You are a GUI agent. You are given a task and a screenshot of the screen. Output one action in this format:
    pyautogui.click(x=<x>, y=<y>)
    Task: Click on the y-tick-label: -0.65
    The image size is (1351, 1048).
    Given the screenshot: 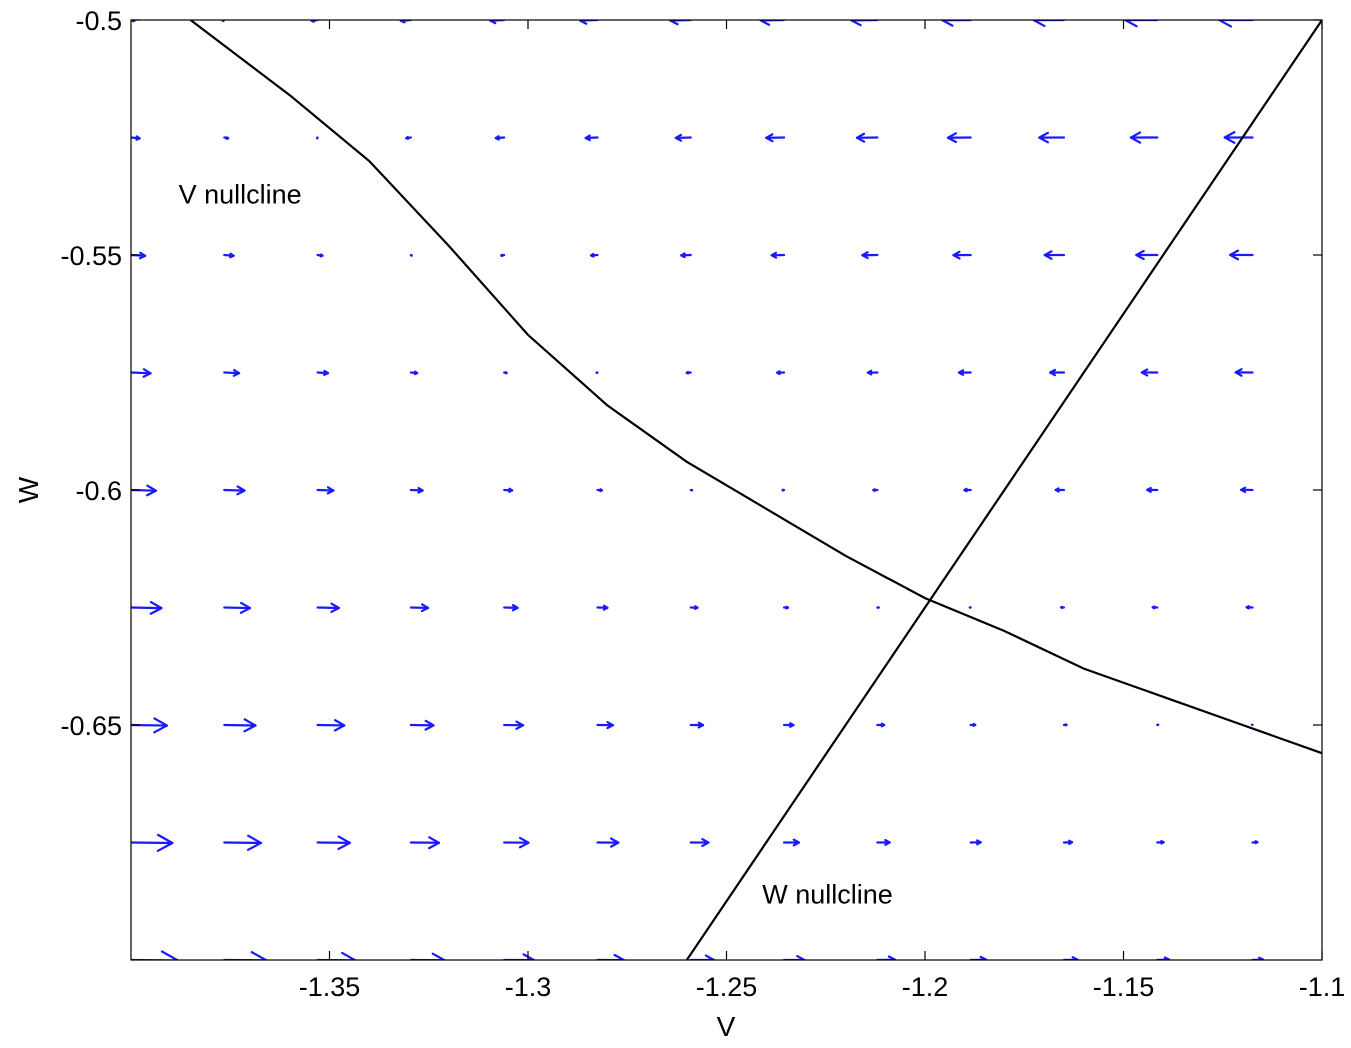 What is the action you would take?
    pyautogui.click(x=91, y=726)
    